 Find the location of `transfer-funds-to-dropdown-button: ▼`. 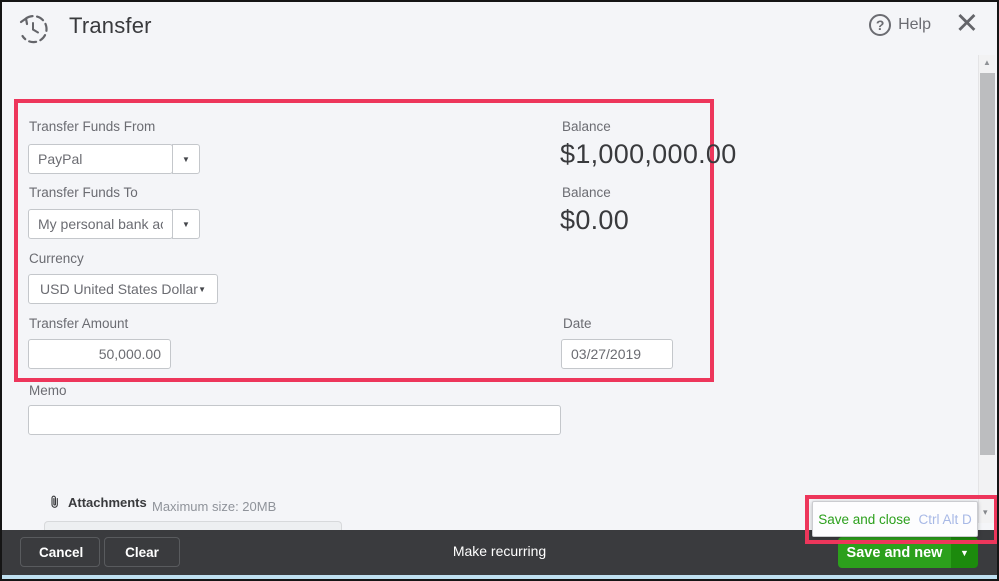

transfer-funds-to-dropdown-button: ▼ is located at coordinates (186, 224).